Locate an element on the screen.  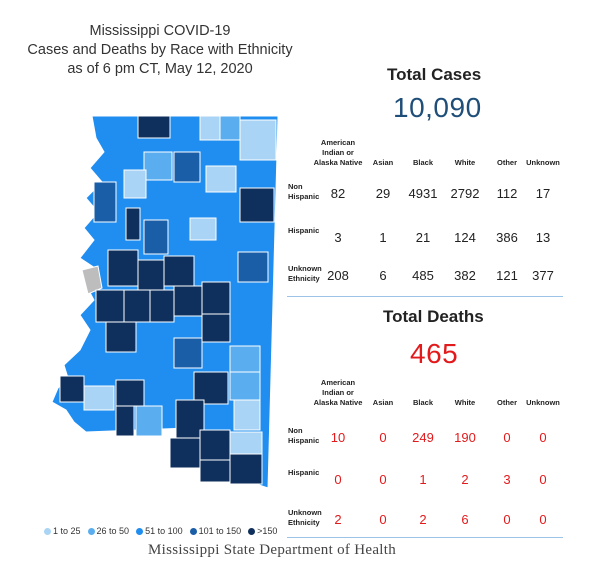
footer-credit: Mississippi State Department of Health is located at coordinates (272, 550).